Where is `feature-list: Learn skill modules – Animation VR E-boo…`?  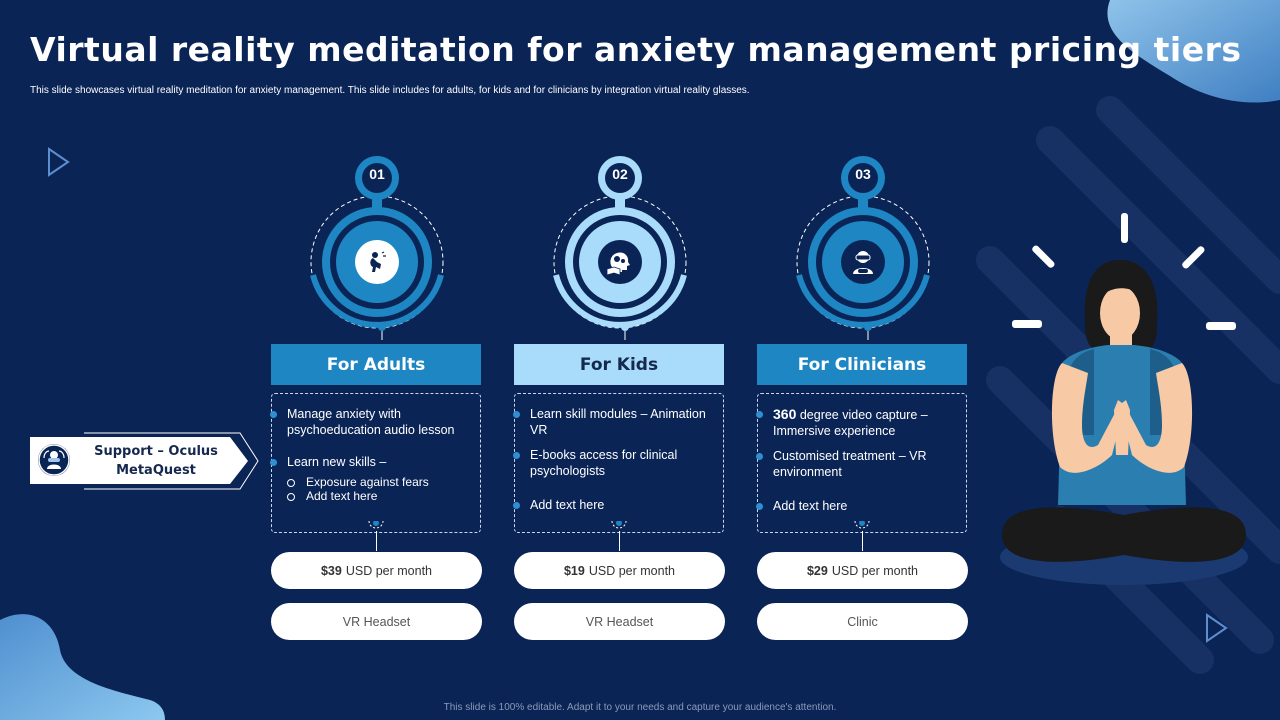
feature-list: Learn skill modules – Animation VR E-boo… is located at coordinates (618, 463).